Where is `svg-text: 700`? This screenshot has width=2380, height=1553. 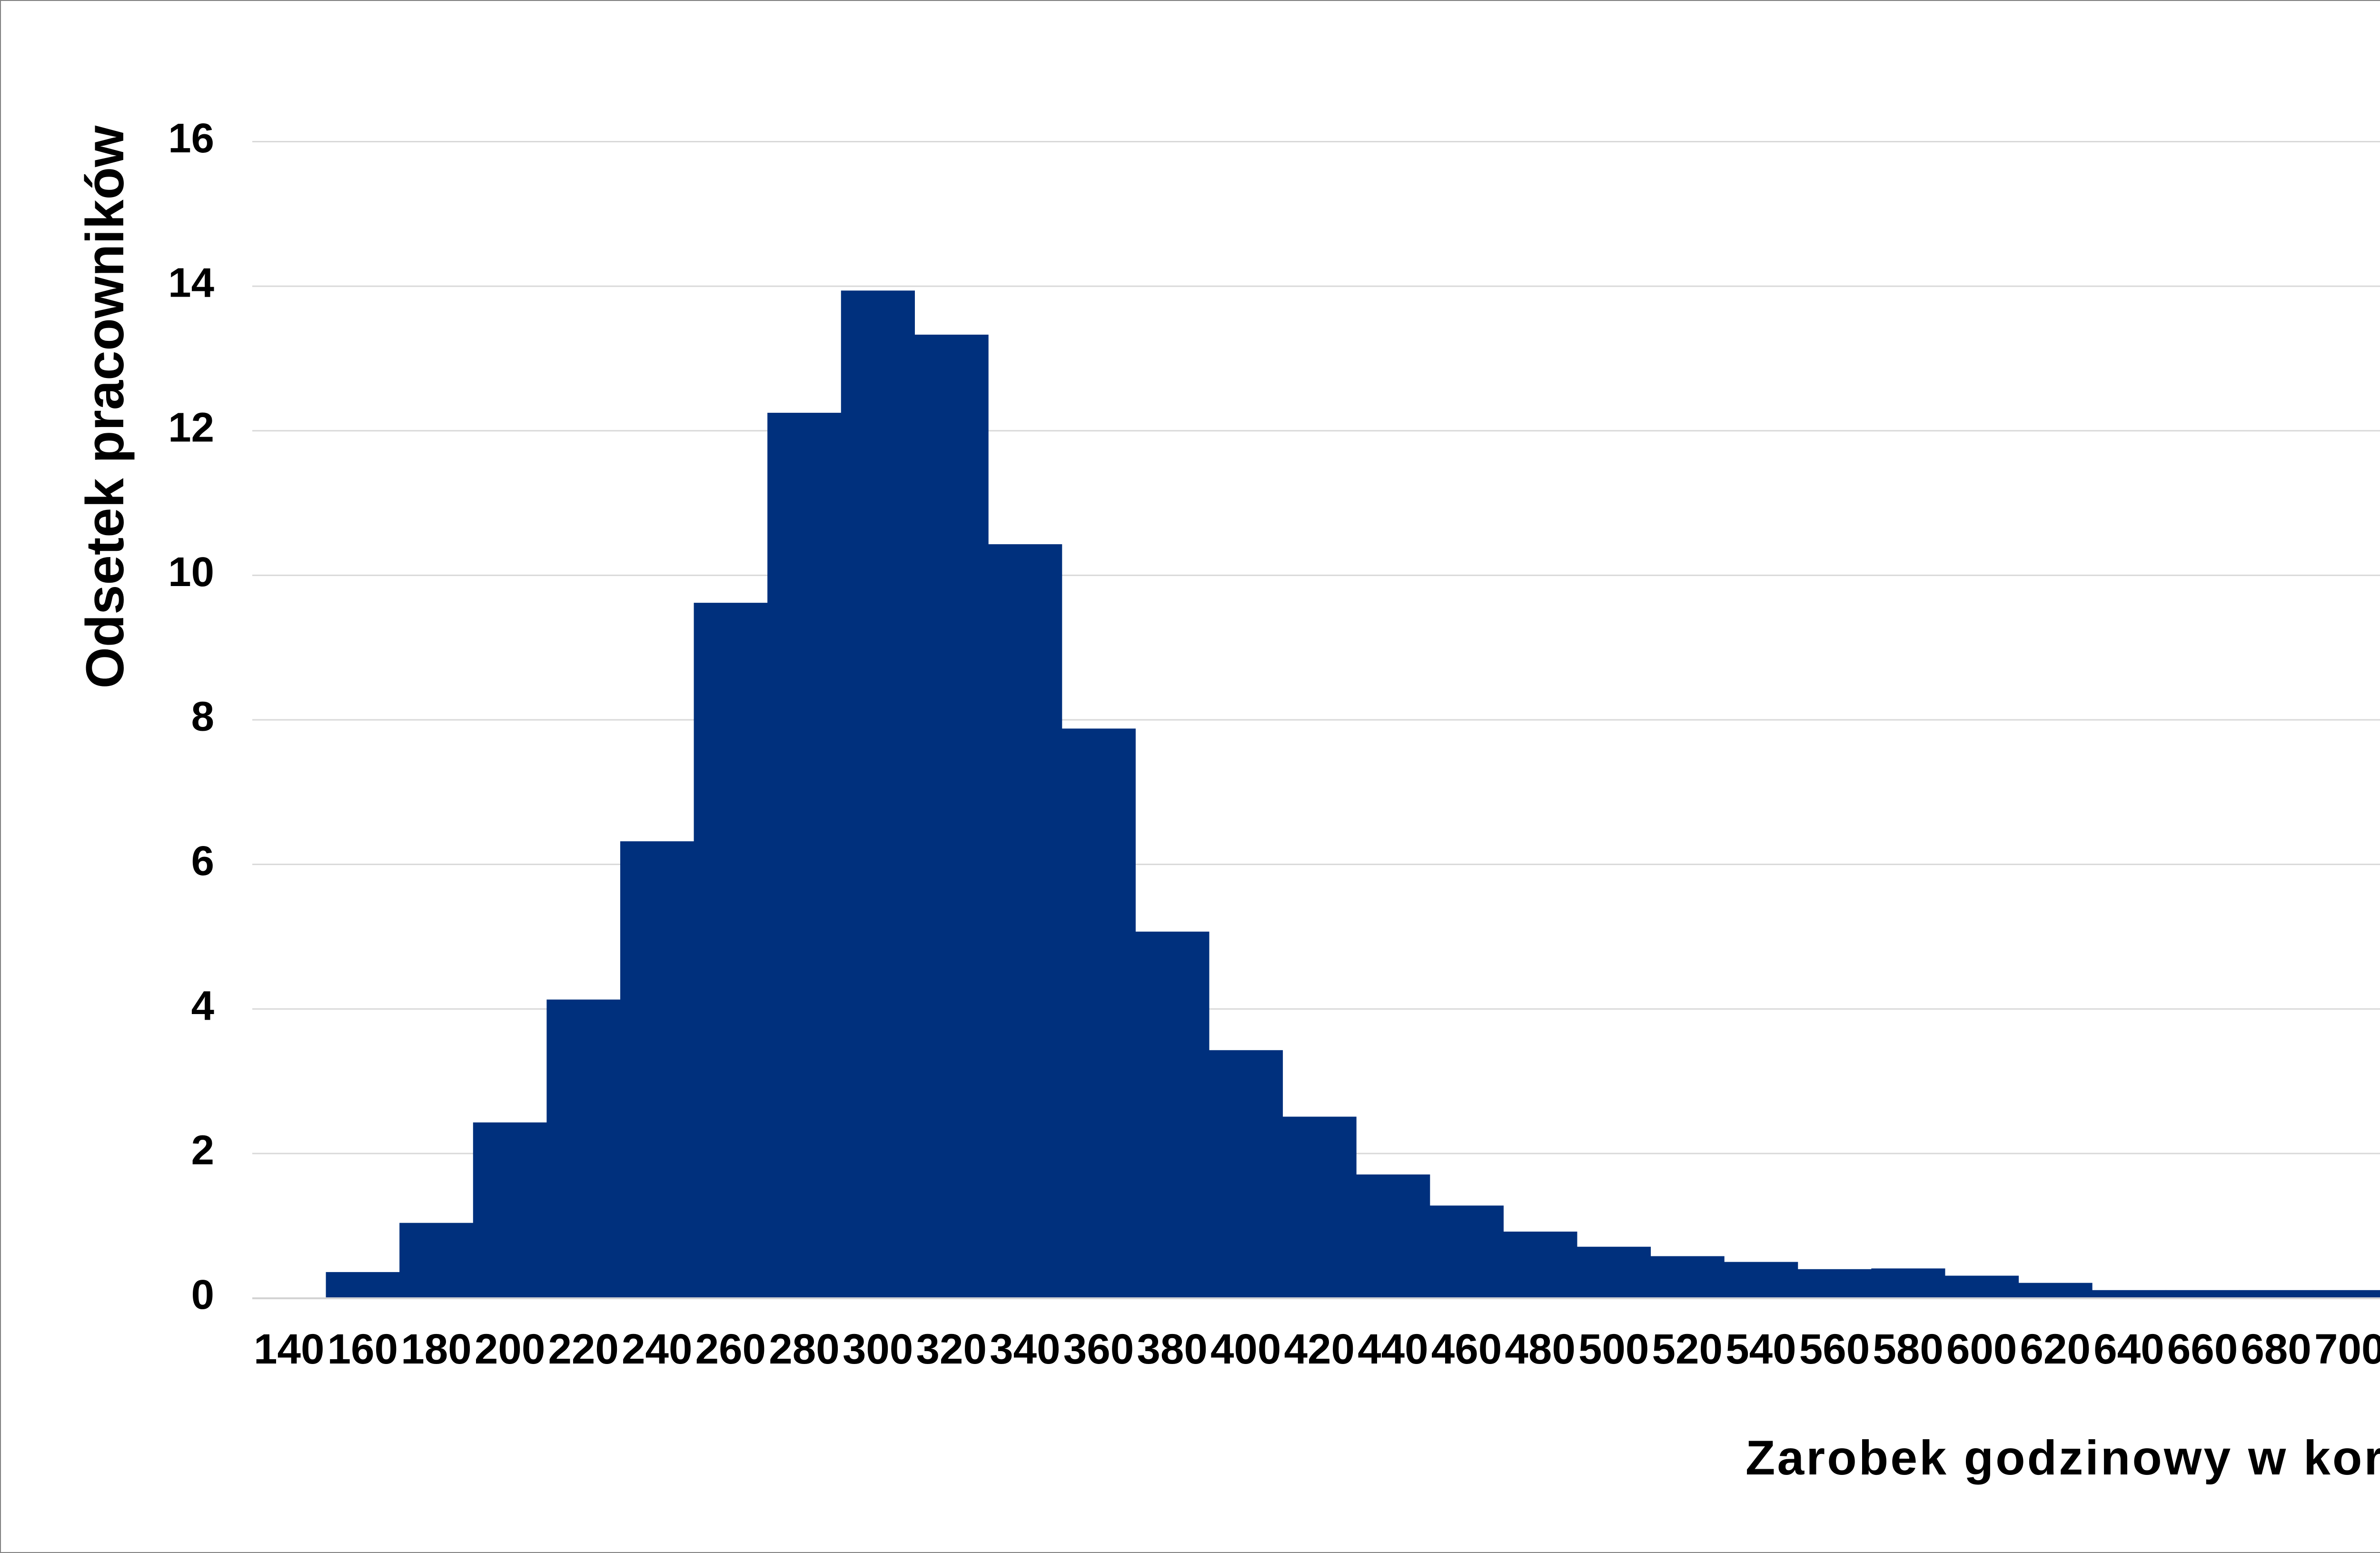
svg-text: 700 is located at coordinates (2347, 1349).